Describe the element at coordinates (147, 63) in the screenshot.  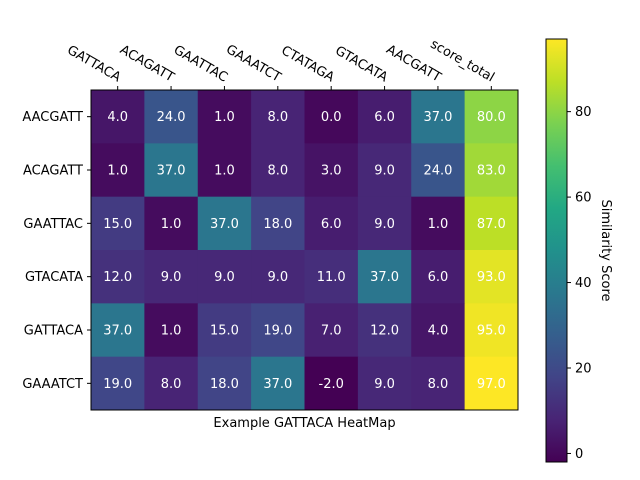
I see `x-tick-label: ACAGATT` at that location.